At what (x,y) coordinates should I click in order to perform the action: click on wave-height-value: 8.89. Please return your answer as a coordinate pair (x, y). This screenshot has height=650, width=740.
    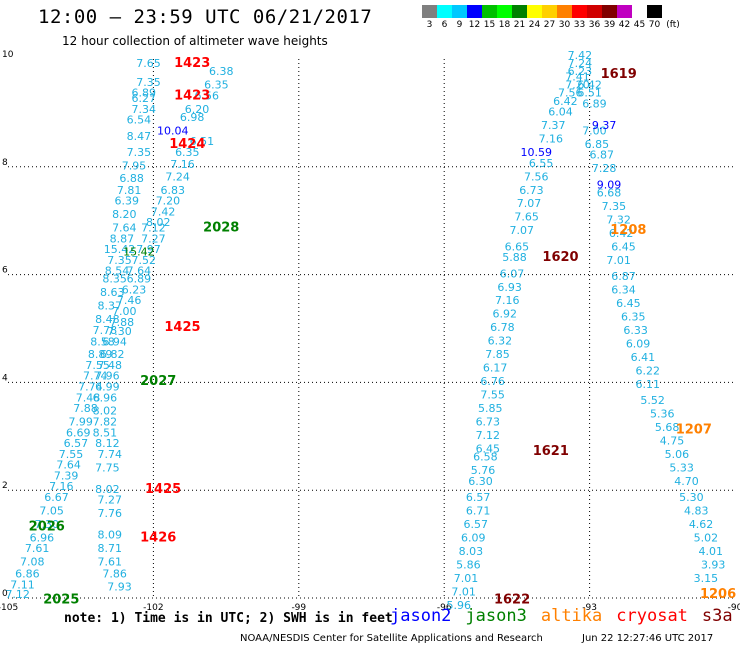
    Looking at the image, I should click on (100, 354).